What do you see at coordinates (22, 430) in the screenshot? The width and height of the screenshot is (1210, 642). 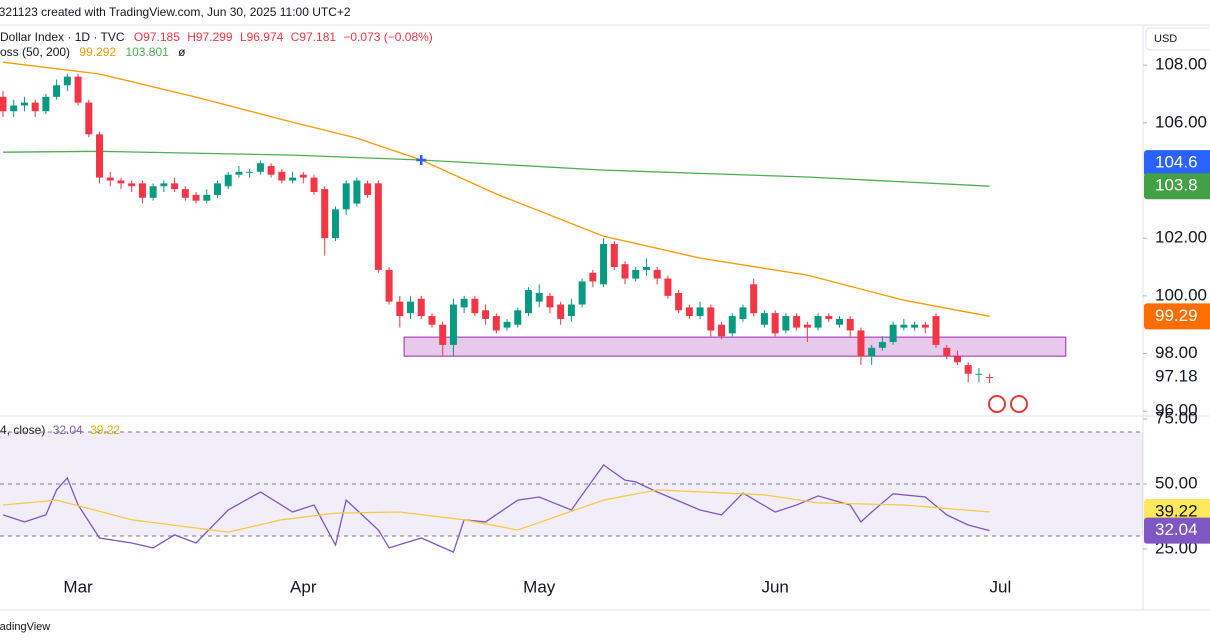 I see `rsi-title: 4, close)` at bounding box center [22, 430].